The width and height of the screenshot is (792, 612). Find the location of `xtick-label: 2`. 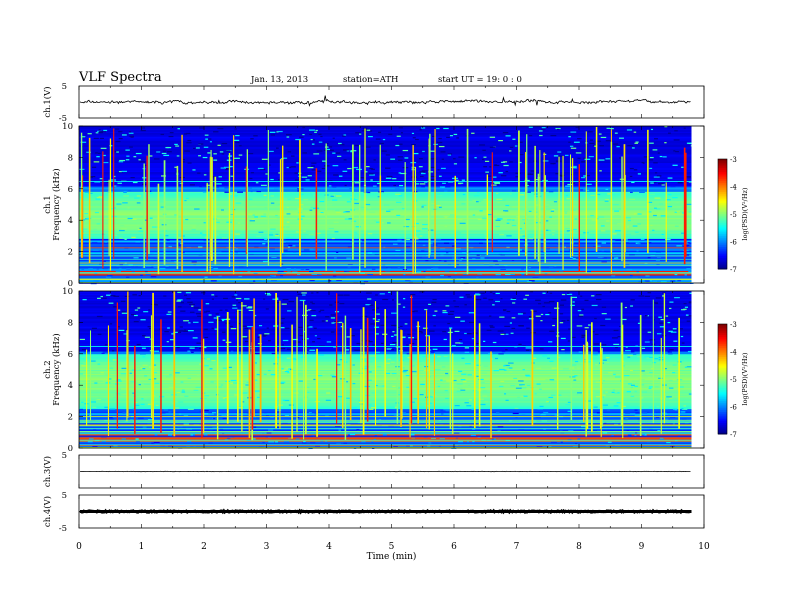

xtick-label: 2 is located at coordinates (204, 547).